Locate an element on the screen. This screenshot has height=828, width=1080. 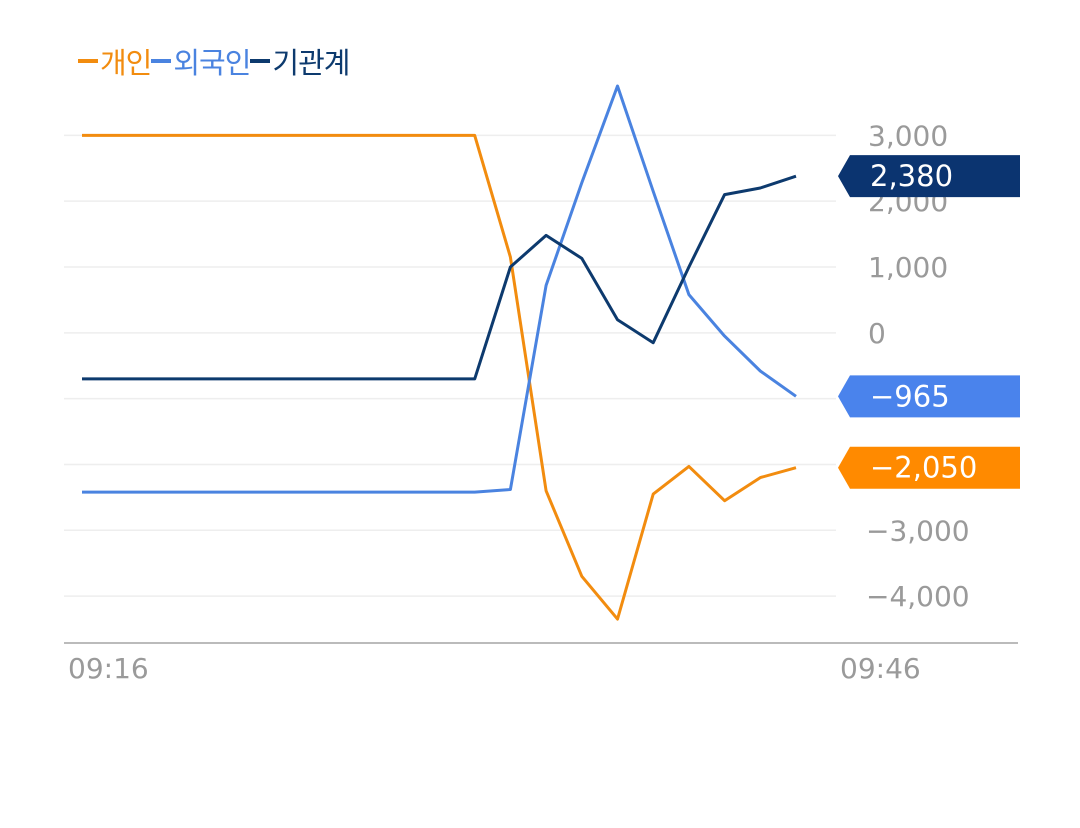
legend-label: 개인 is located at coordinates (126, 63).